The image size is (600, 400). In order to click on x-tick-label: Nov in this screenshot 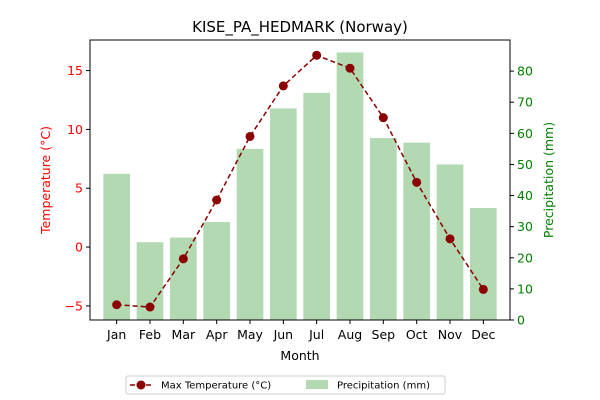, I will do `click(450, 334)`.